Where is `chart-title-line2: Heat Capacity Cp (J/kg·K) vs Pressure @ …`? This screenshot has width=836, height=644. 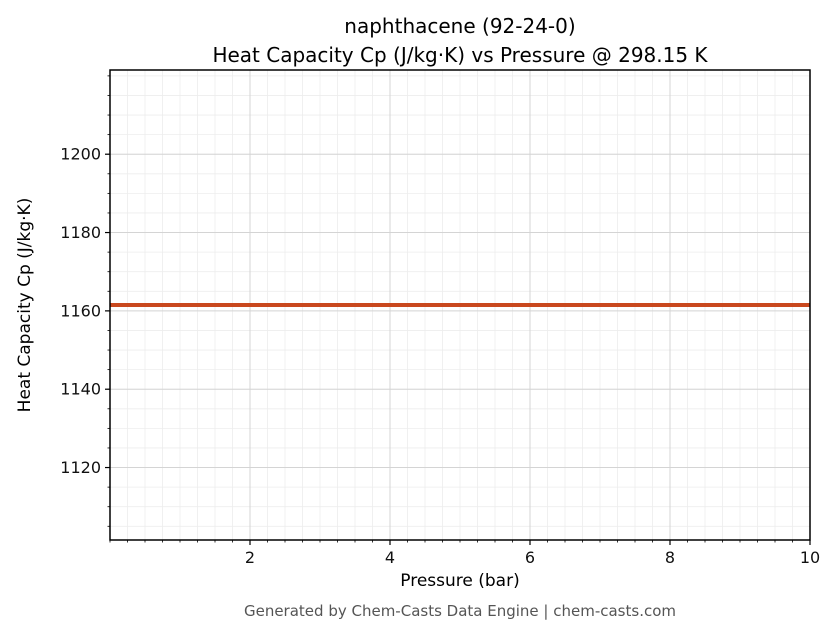 chart-title-line2: Heat Capacity Cp (J/kg·K) vs Pressure @ … is located at coordinates (460, 55).